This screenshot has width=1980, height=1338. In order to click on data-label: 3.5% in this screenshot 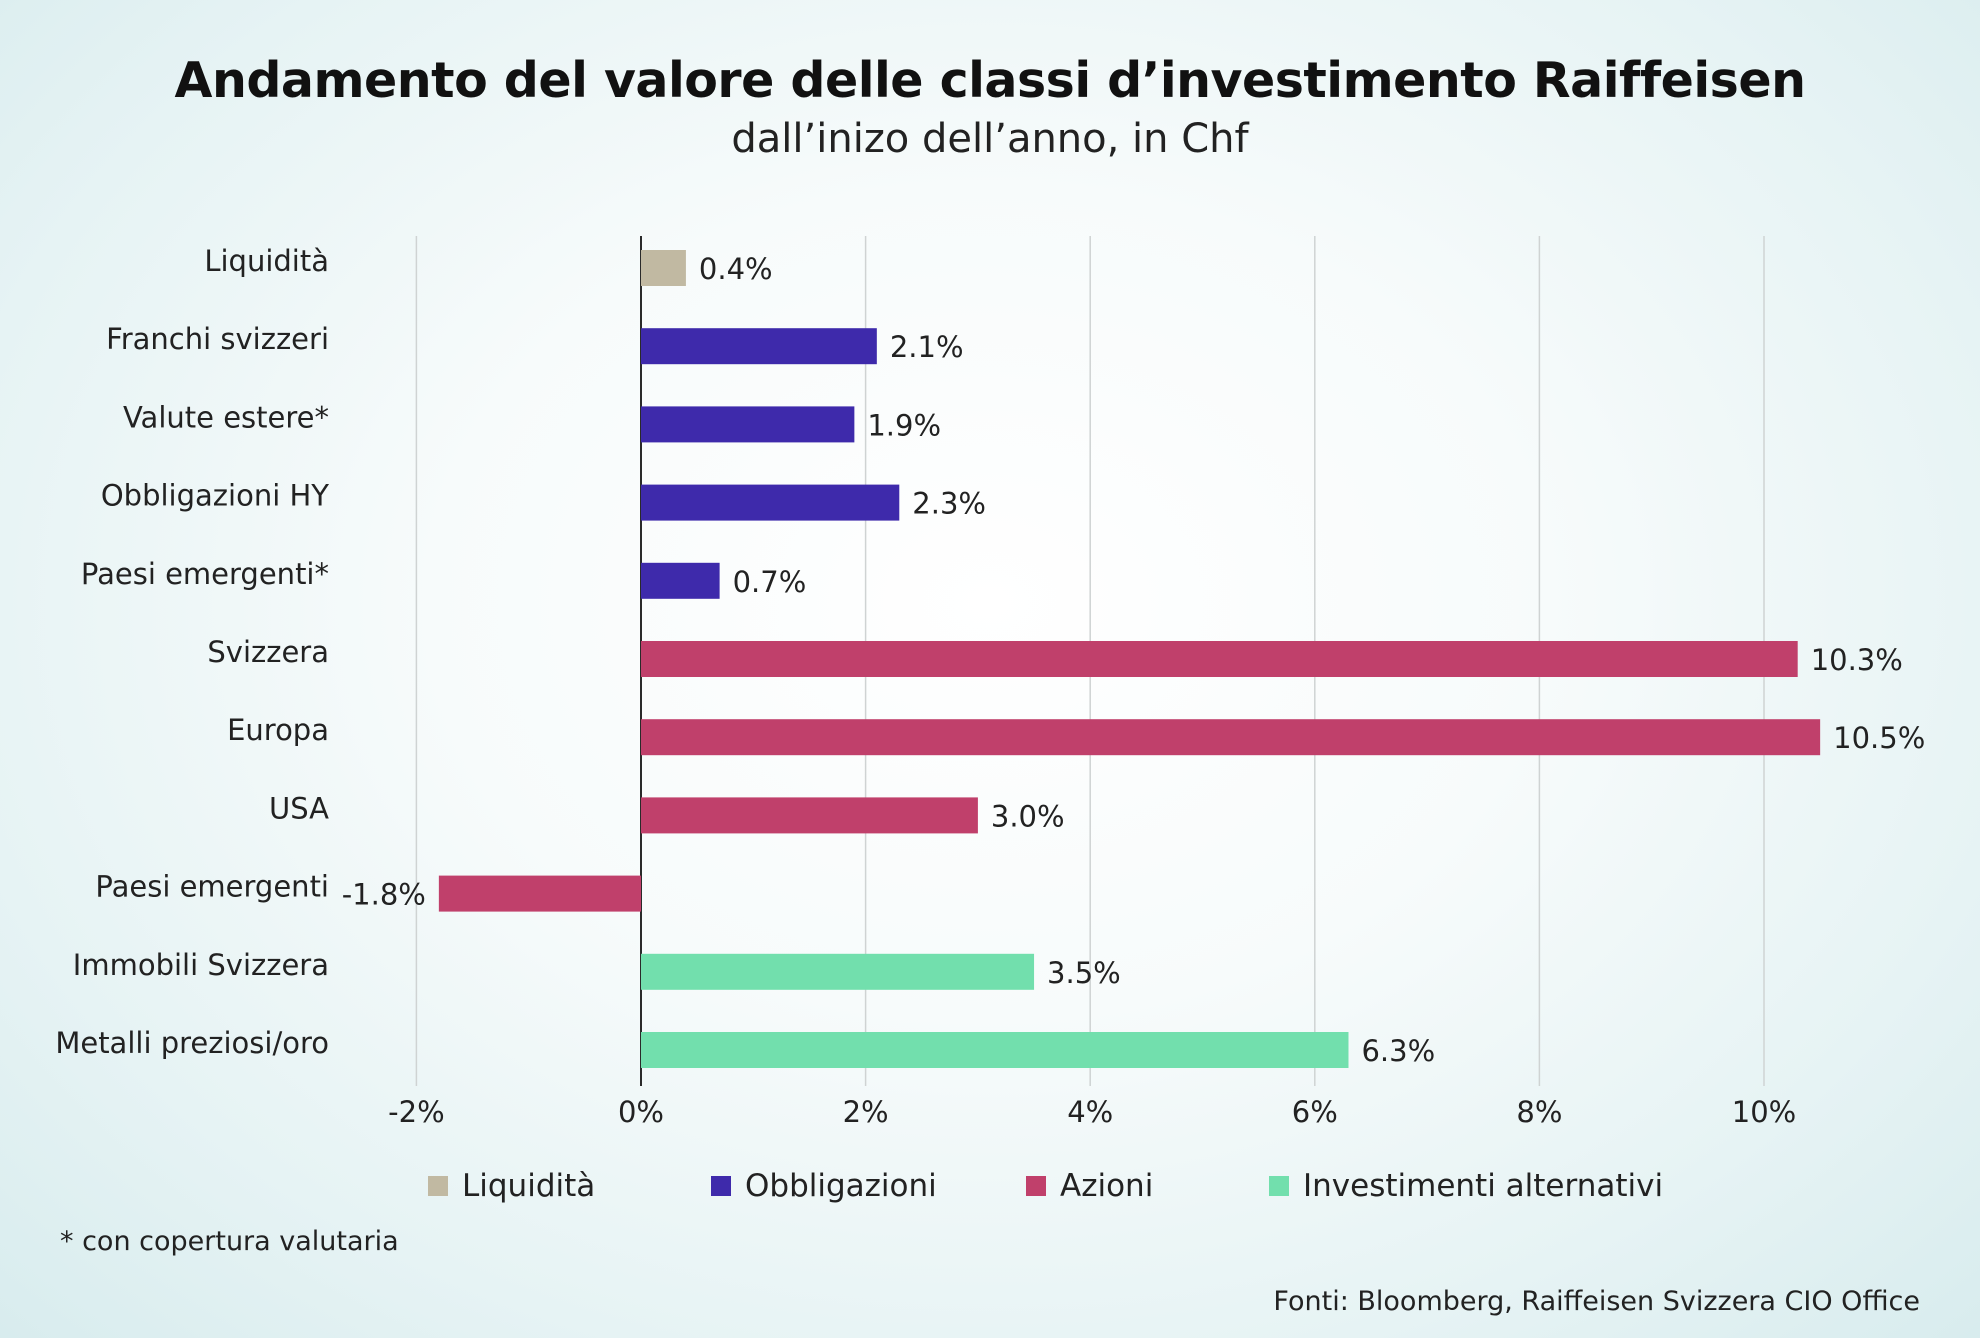, I will do `click(1084, 973)`.